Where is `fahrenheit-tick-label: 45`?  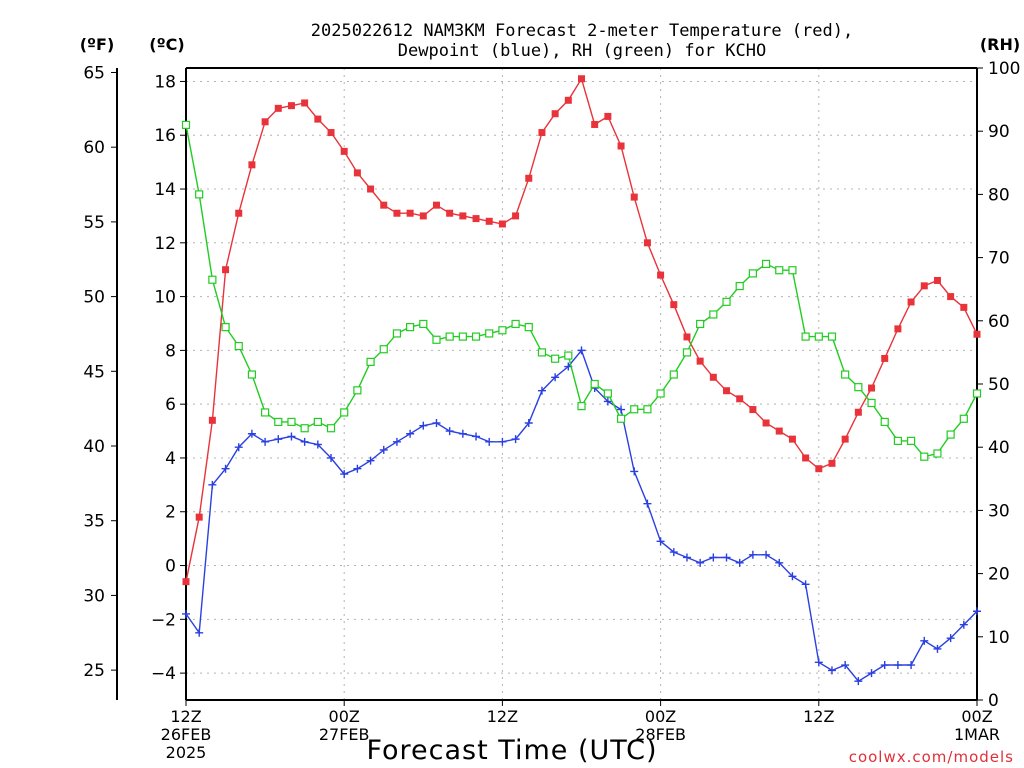
fahrenheit-tick-label: 45 is located at coordinates (94, 372).